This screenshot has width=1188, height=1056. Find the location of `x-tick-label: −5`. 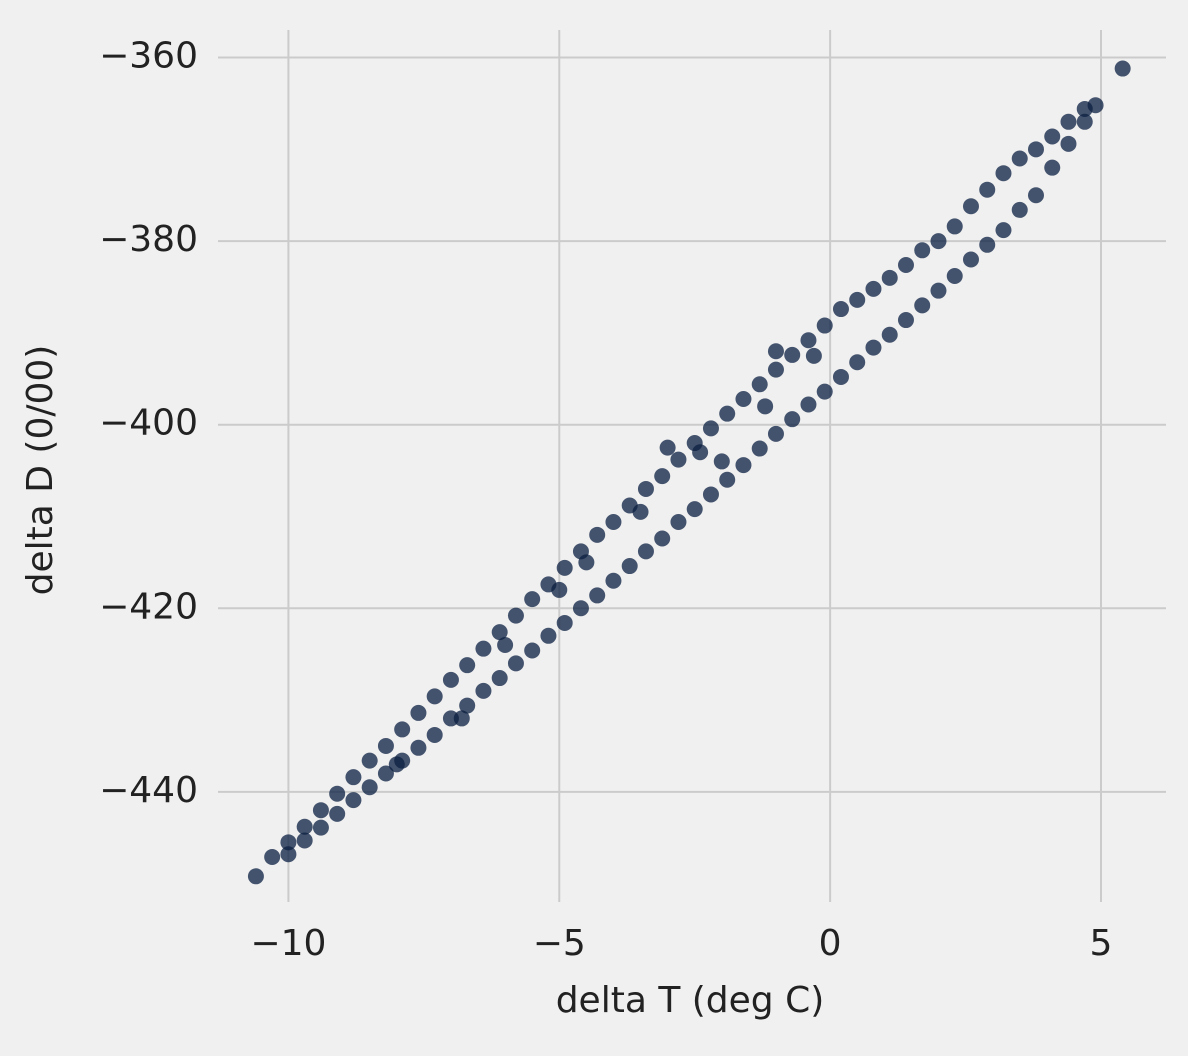

x-tick-label: −5 is located at coordinates (559, 943).